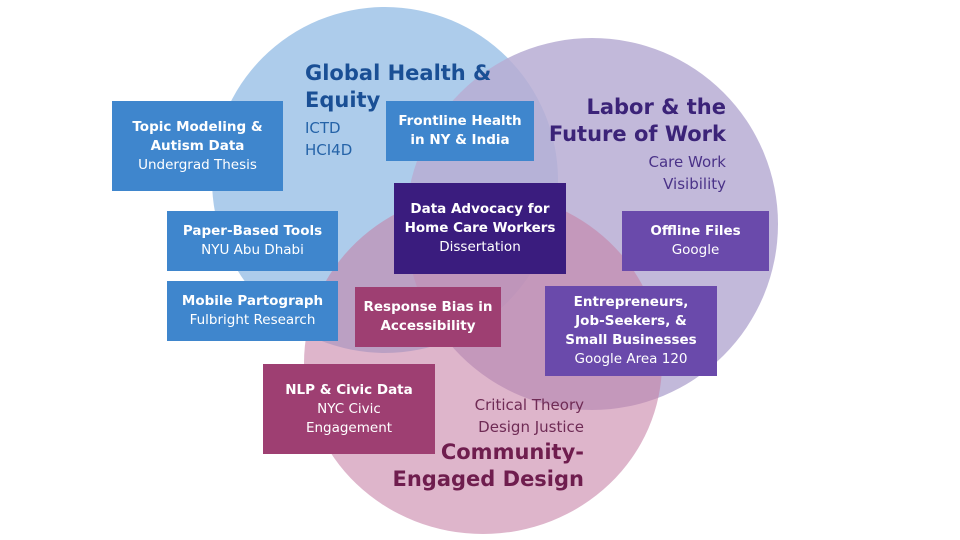  I want to click on project-frontline-health: Frontline Health in NY & India, so click(460, 131).